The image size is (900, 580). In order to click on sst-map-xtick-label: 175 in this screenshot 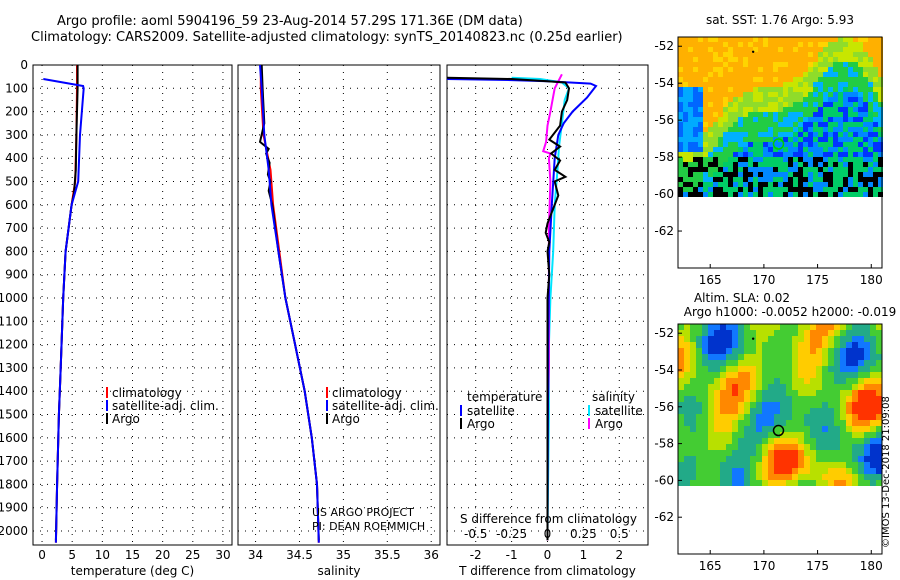, I will do `click(817, 280)`.